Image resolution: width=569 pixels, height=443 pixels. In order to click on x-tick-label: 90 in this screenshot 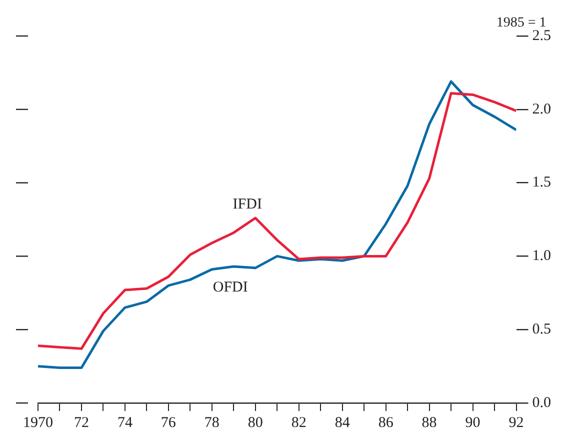, I will do `click(472, 422)`.